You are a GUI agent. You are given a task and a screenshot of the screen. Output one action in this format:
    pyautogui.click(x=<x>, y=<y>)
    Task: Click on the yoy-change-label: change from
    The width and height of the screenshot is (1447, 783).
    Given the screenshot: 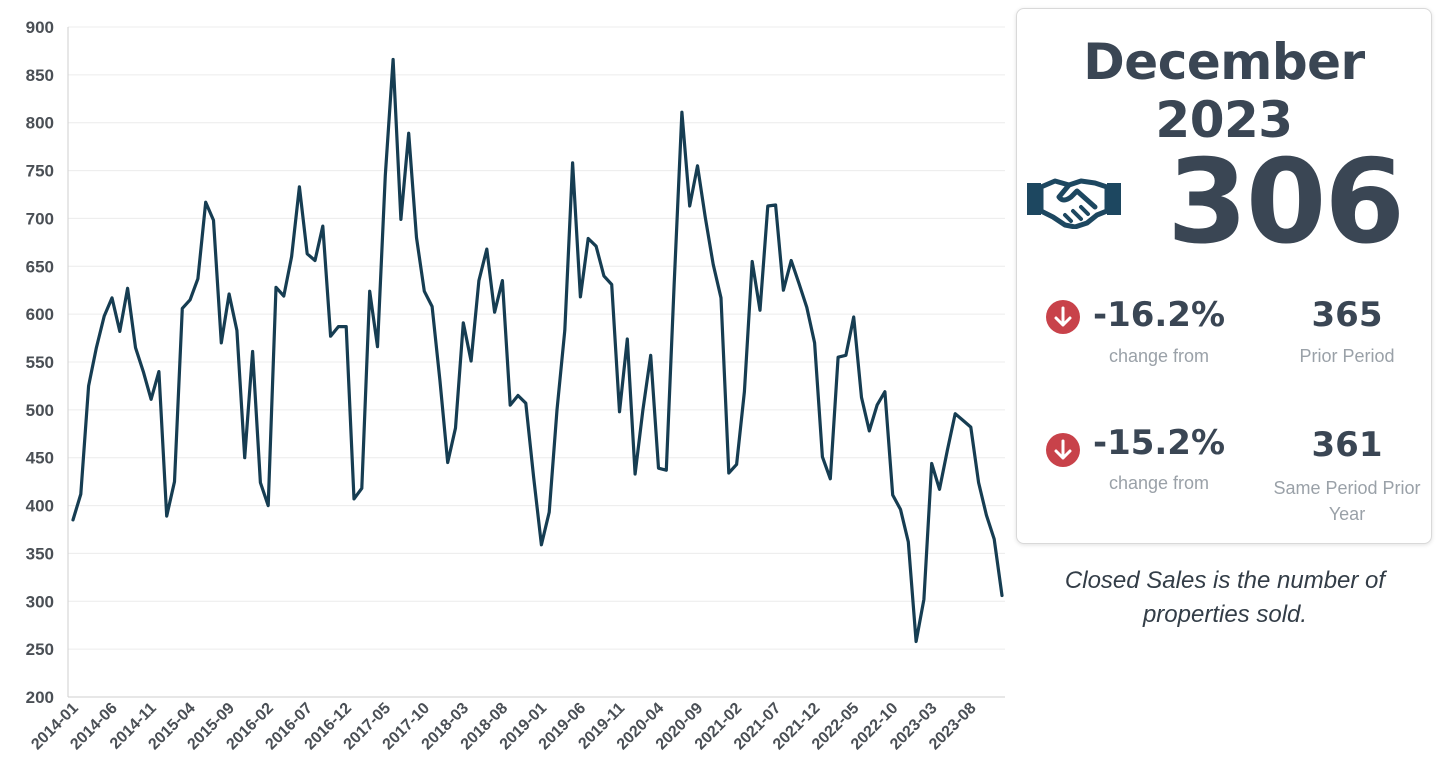 What is the action you would take?
    pyautogui.click(x=1159, y=483)
    